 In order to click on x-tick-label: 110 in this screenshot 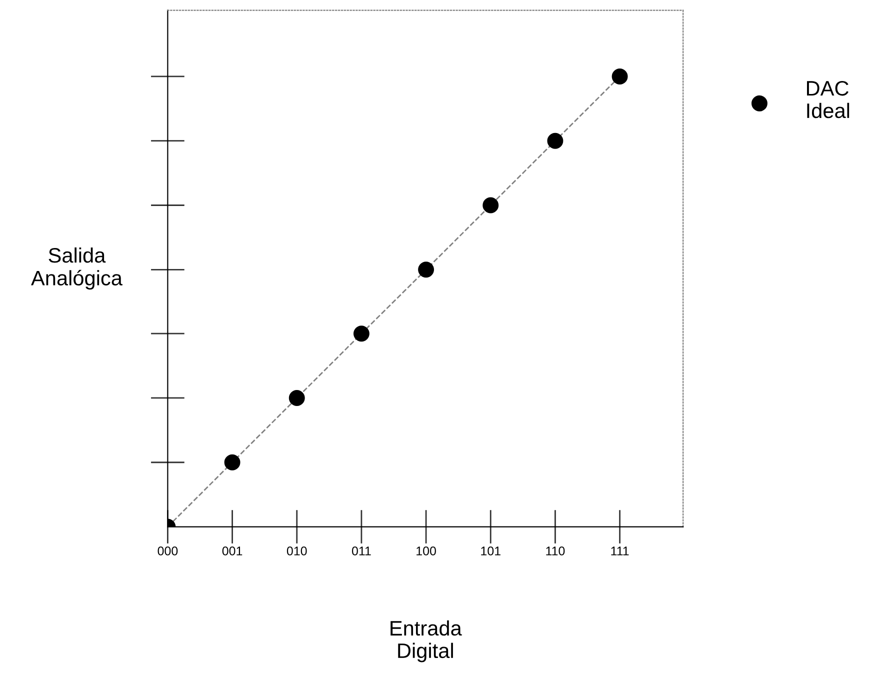, I will do `click(555, 551)`.